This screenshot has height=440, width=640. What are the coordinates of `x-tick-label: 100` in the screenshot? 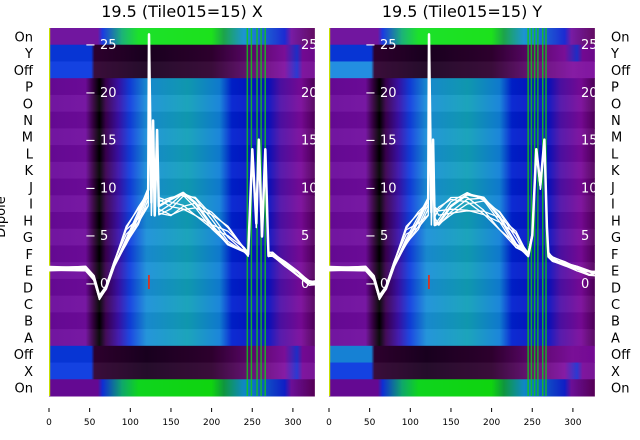 It's located at (410, 423).